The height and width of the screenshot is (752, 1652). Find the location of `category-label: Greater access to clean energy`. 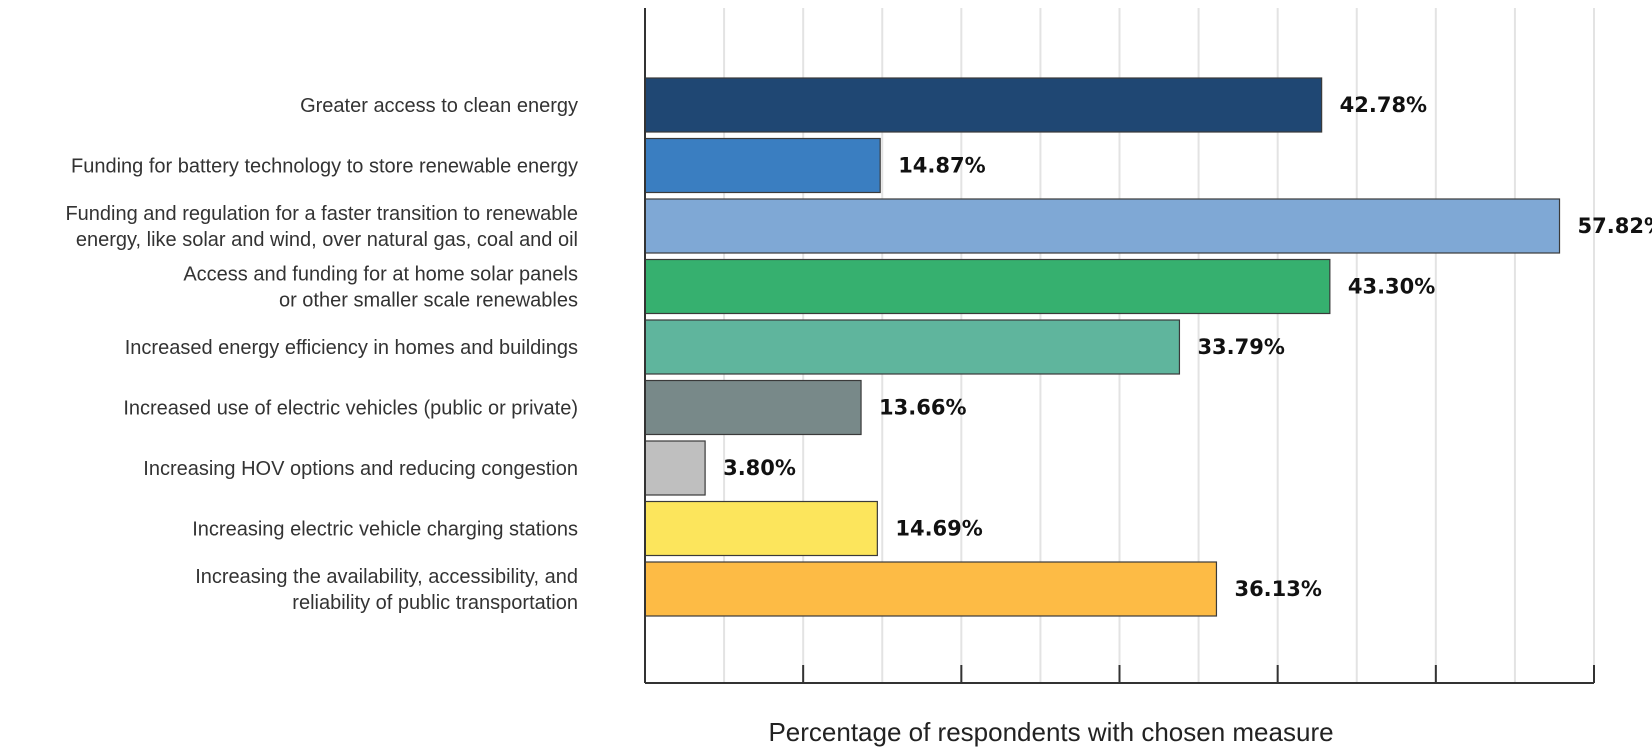

category-label: Greater access to clean energy is located at coordinates (439, 106).